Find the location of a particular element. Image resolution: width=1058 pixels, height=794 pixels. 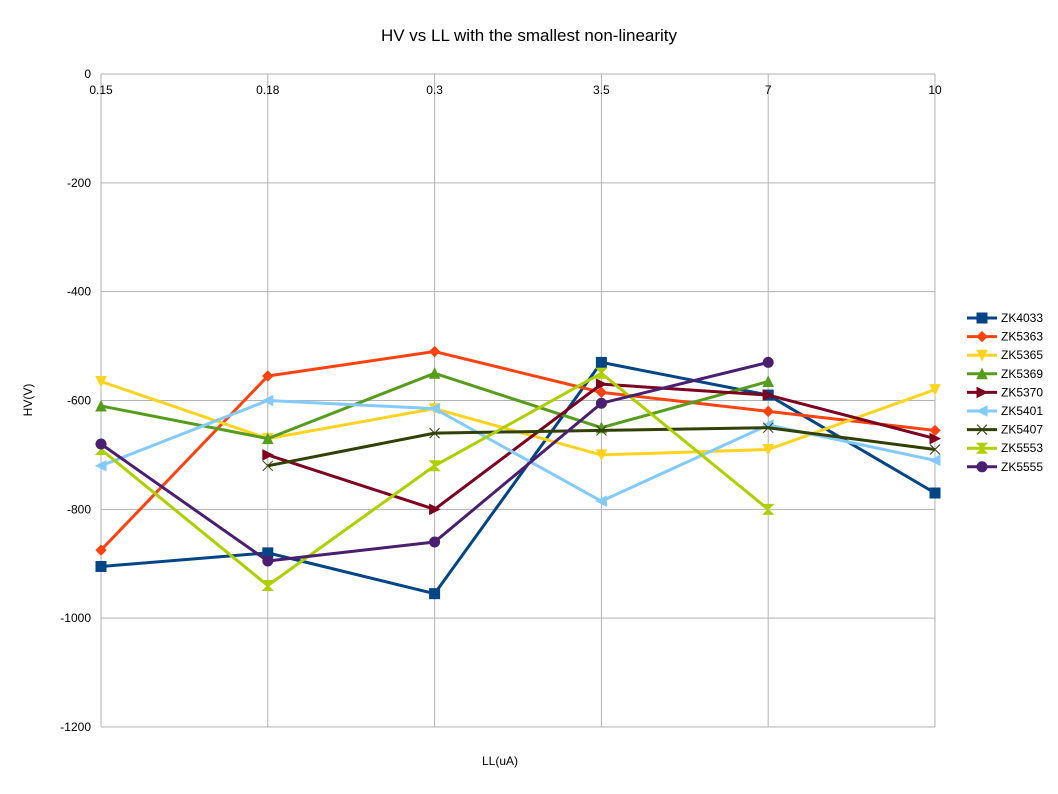

legend-label: ZK5365 is located at coordinates (1022, 355).